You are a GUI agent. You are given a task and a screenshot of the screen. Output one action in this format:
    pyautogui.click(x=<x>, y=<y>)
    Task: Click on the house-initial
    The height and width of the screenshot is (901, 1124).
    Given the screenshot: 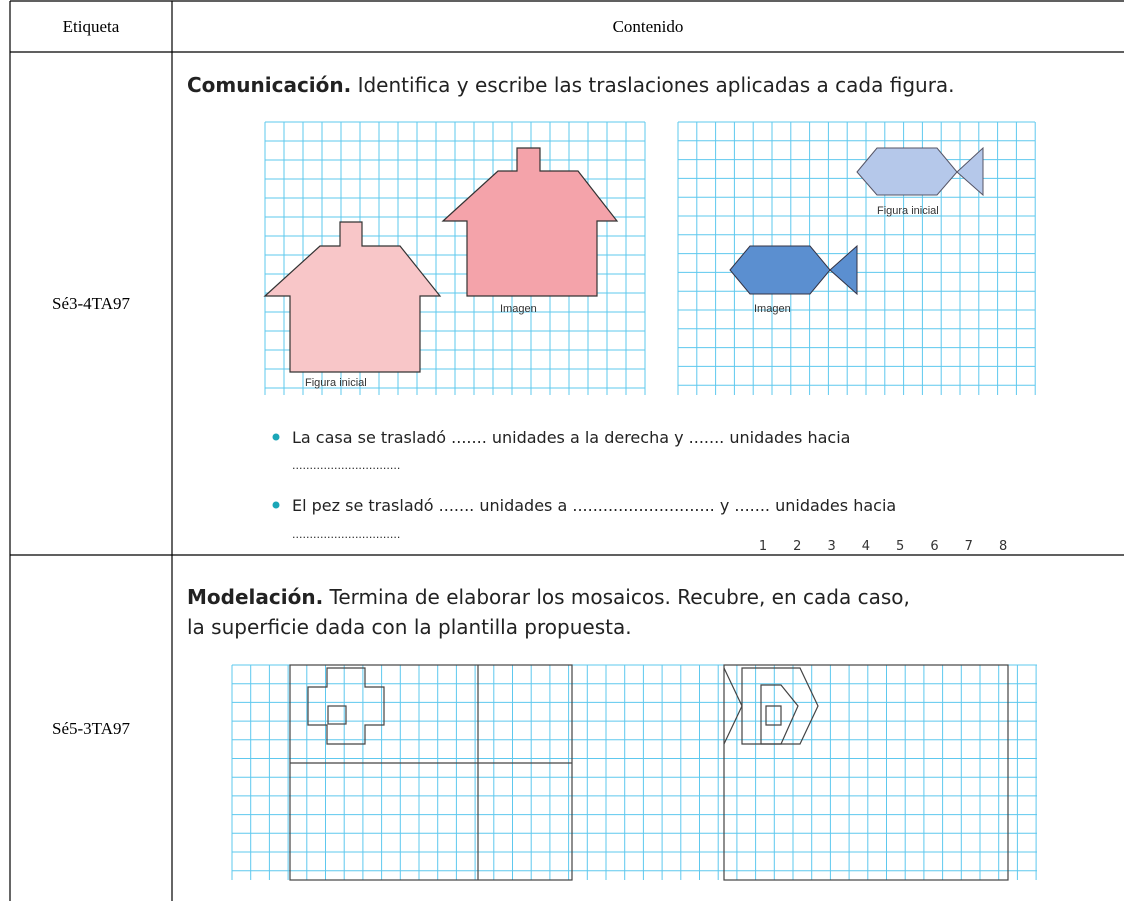 What is the action you would take?
    pyautogui.click(x=352, y=297)
    